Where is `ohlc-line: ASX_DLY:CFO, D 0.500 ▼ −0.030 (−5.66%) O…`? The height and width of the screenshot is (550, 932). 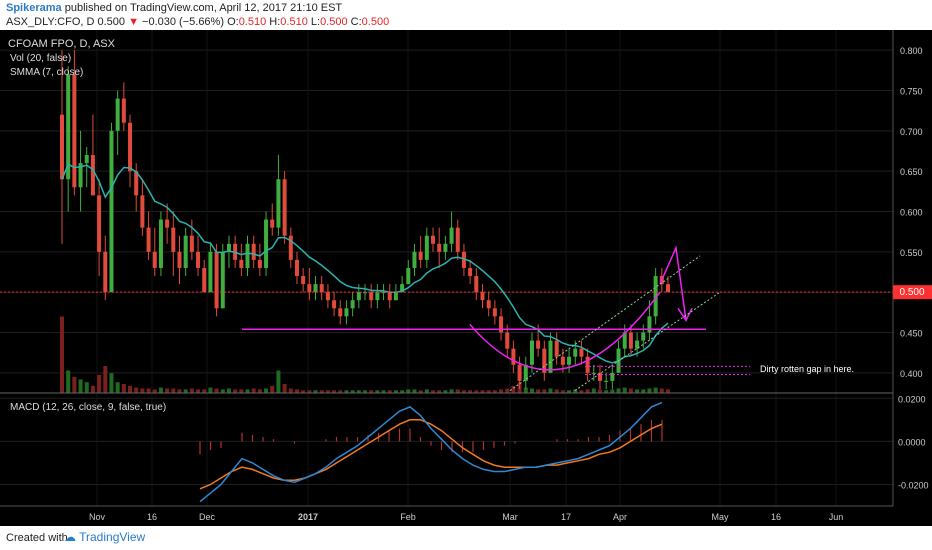
ohlc-line: ASX_DLY:CFO, D 0.500 ▼ −0.030 (−5.66%) O… is located at coordinates (197, 22).